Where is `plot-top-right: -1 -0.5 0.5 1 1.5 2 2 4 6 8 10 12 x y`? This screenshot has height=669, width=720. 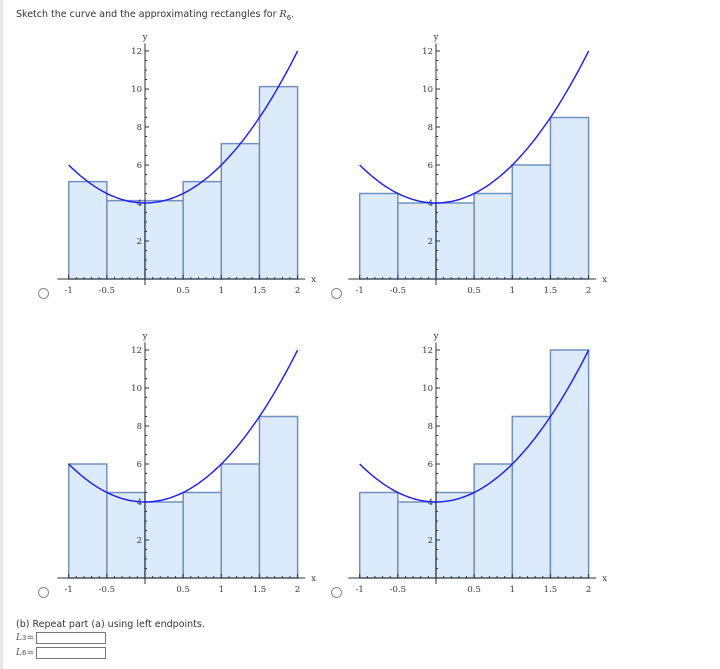 plot-top-right: -1 -0.5 0.5 1 1.5 2 2 4 6 8 10 12 x y is located at coordinates (477, 164).